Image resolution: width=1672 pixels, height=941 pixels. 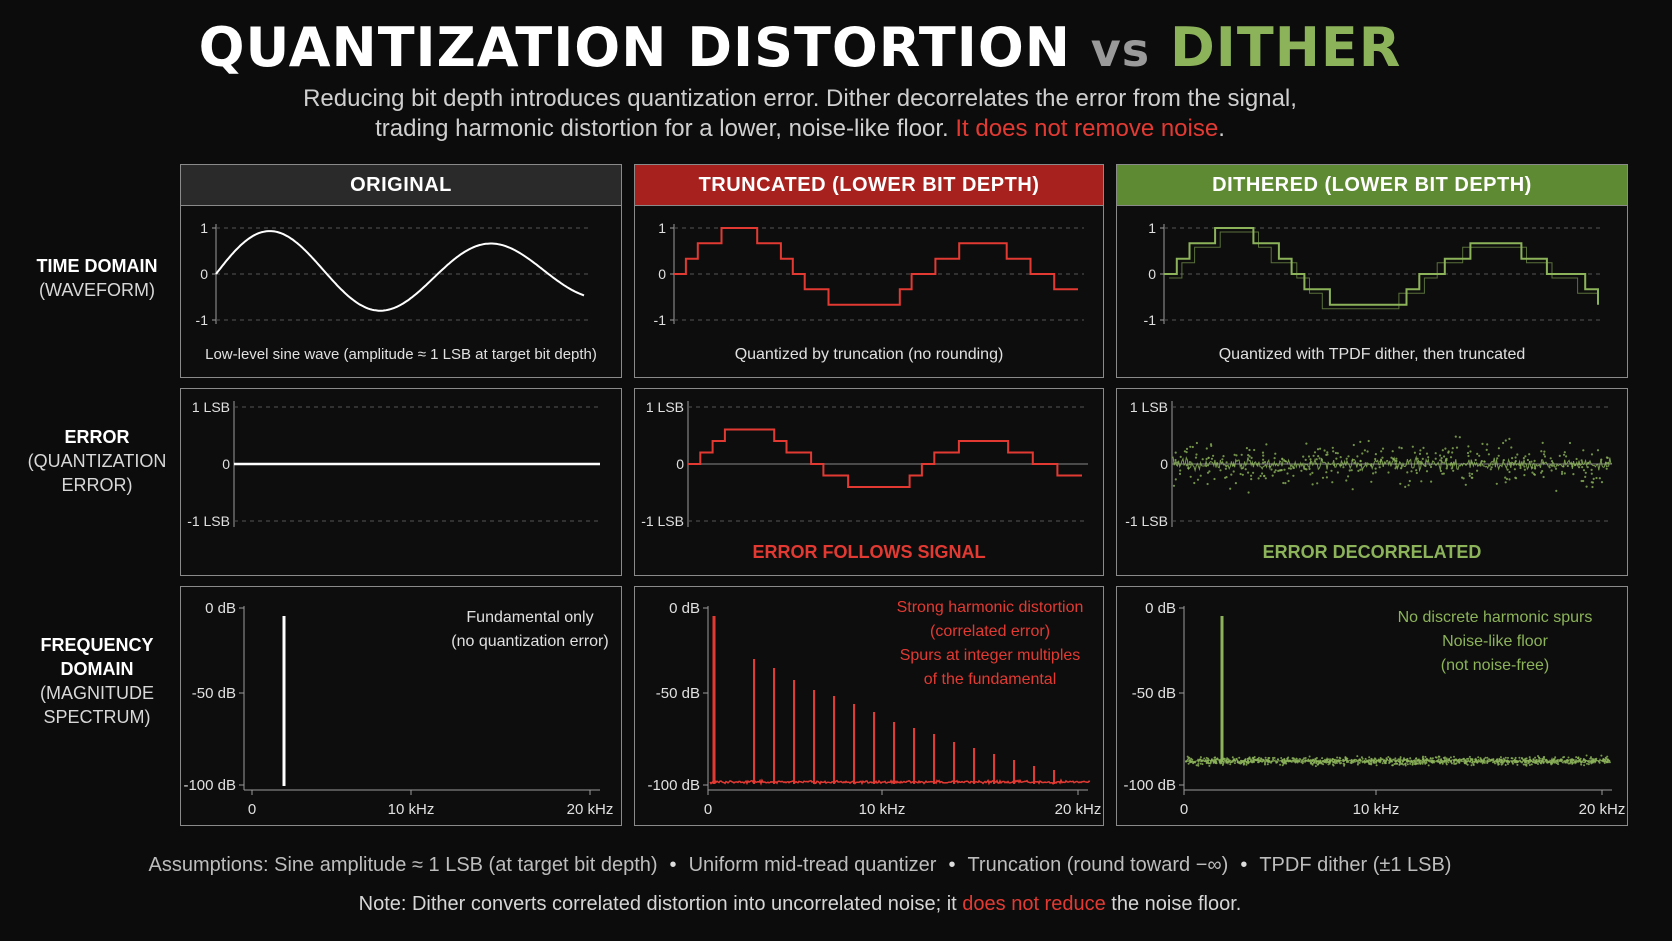 What do you see at coordinates (1078, 809) in the screenshot?
I see `x-tick-label: 20 kHz` at bounding box center [1078, 809].